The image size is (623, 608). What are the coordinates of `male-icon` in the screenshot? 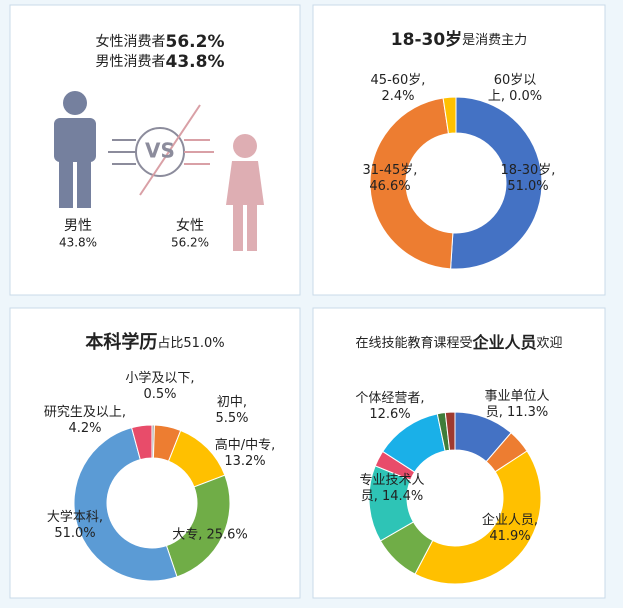 It's located at (75, 149).